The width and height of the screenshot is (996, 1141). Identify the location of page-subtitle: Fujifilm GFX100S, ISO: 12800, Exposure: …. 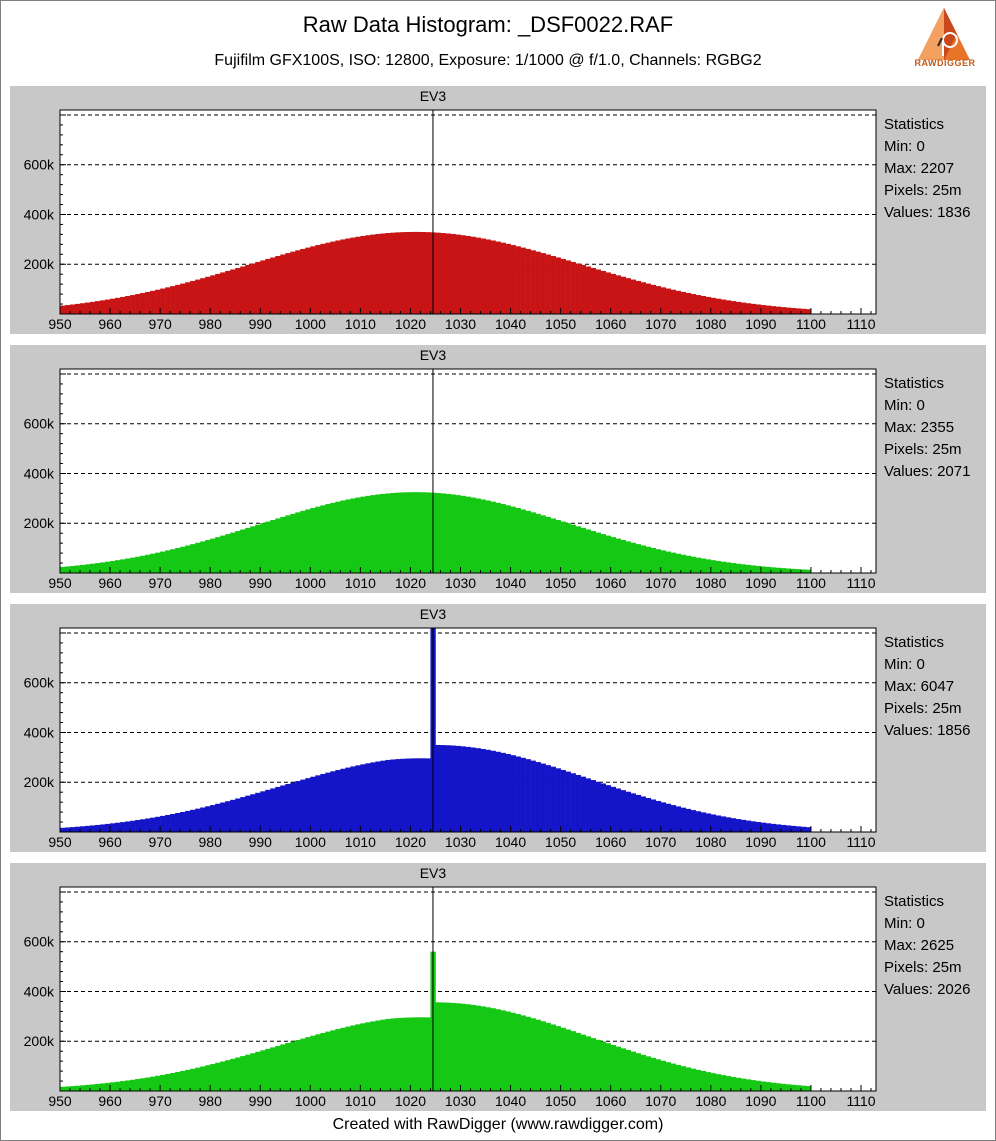
(488, 60).